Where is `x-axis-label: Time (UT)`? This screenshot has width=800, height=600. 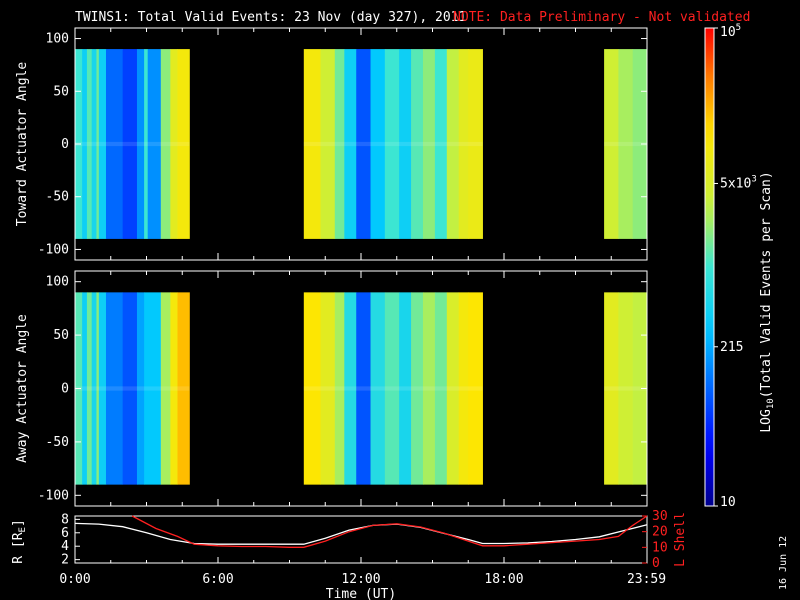 x-axis-label: Time (UT) is located at coordinates (361, 593).